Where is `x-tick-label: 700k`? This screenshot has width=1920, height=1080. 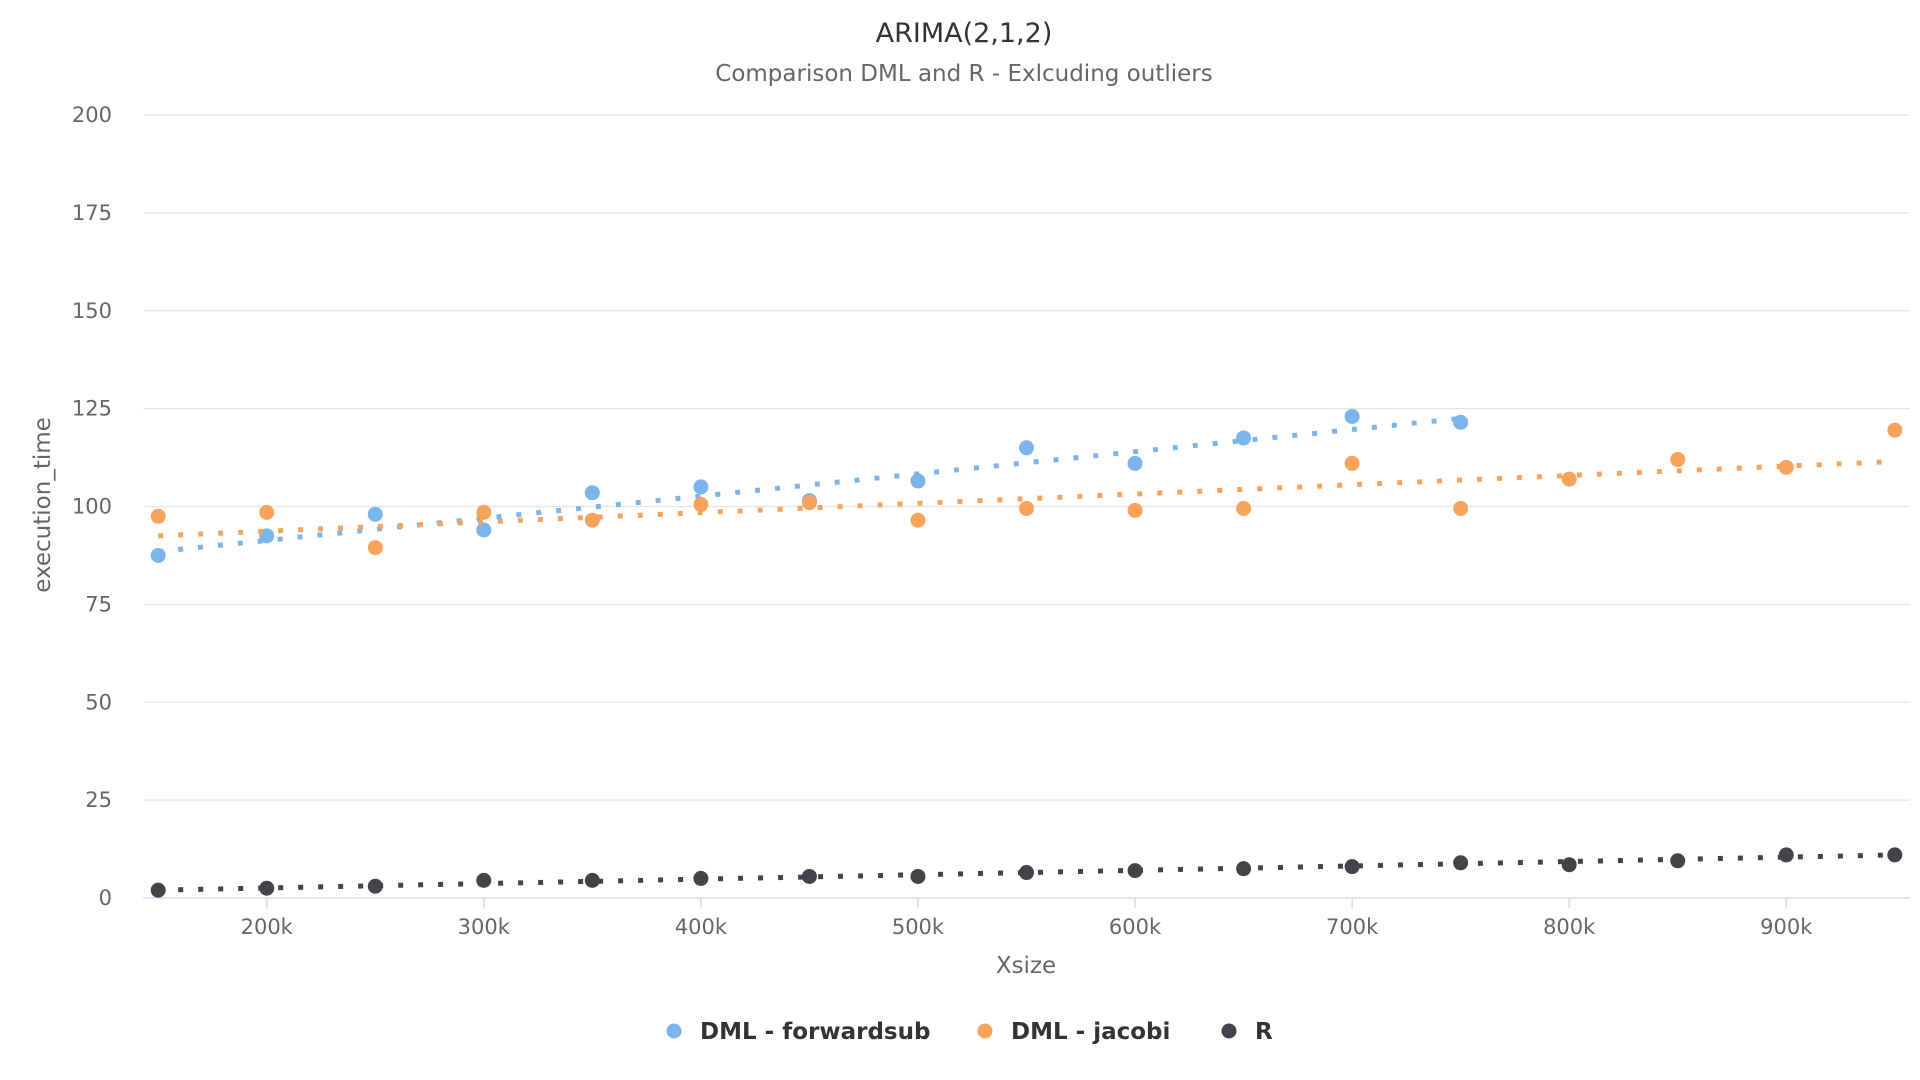 x-tick-label: 700k is located at coordinates (1352, 927).